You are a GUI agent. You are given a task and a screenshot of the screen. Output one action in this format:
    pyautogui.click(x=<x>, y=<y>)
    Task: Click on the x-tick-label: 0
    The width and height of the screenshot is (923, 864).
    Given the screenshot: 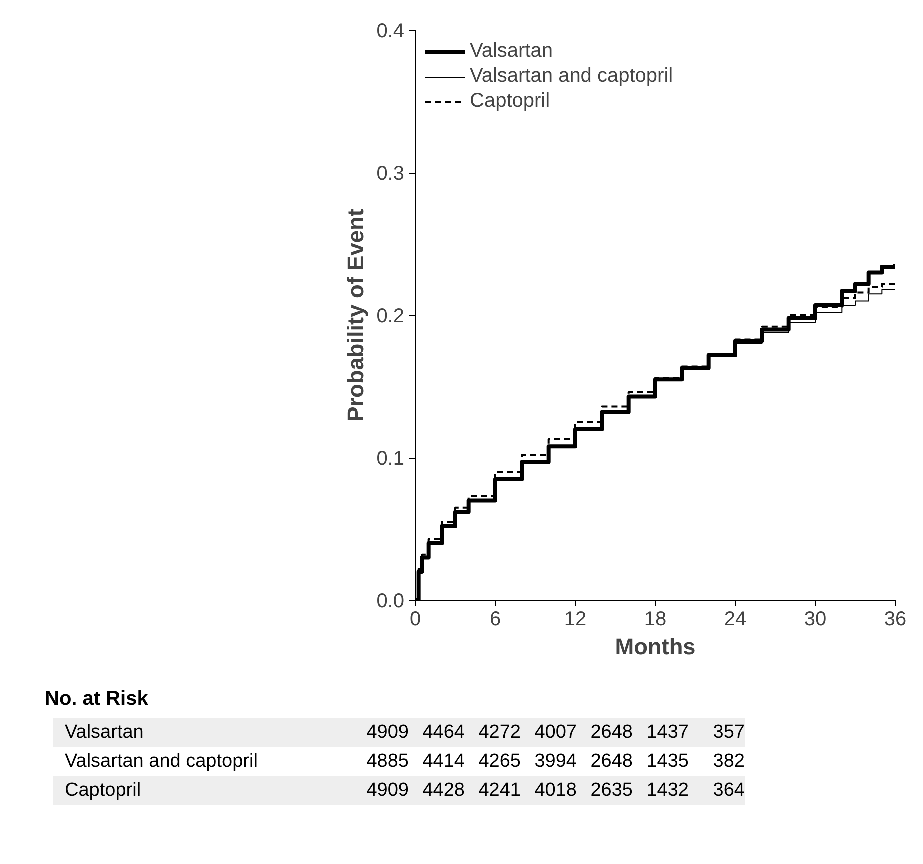 What is the action you would take?
    pyautogui.click(x=416, y=619)
    